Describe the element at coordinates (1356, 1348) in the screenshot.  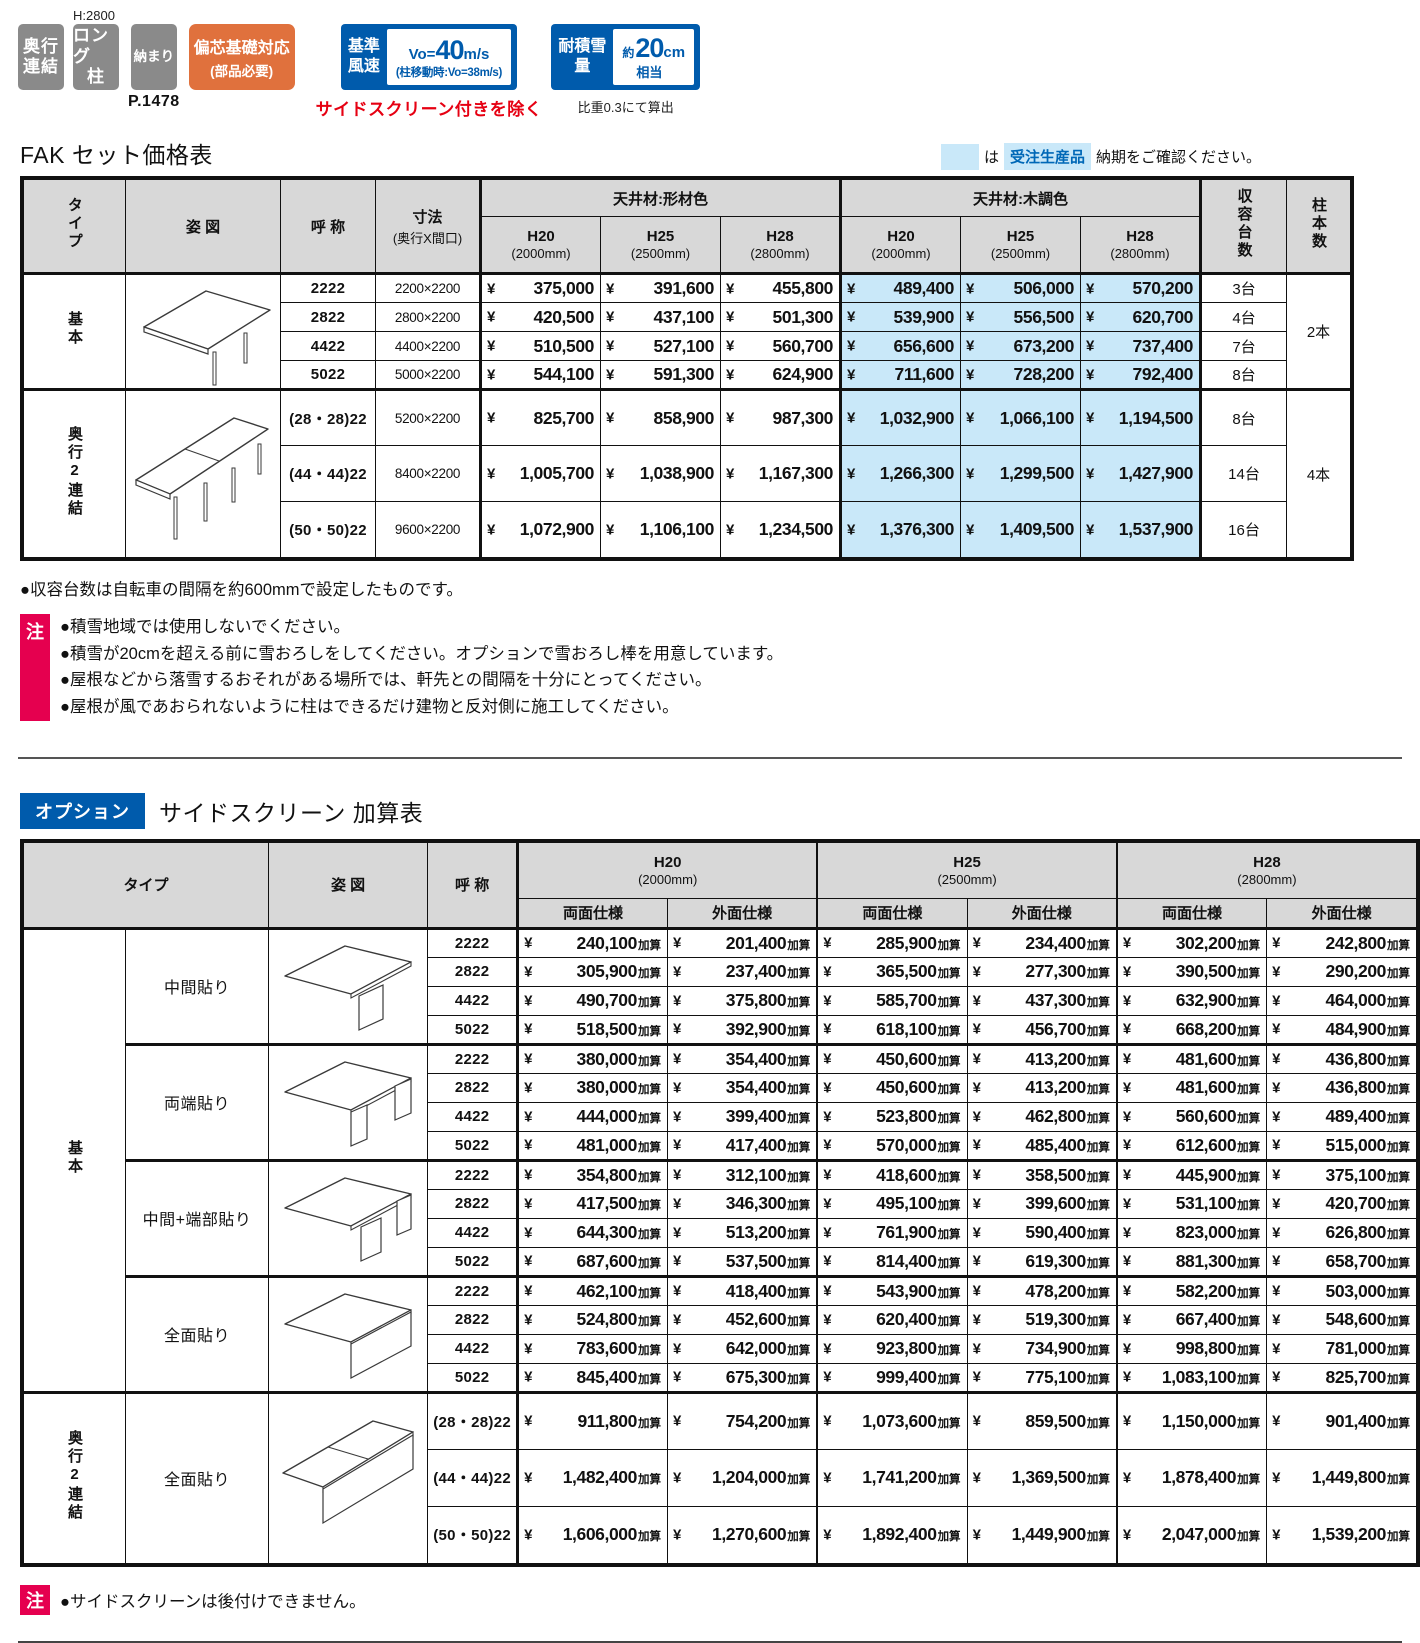
I see `price-value: 781,000` at that location.